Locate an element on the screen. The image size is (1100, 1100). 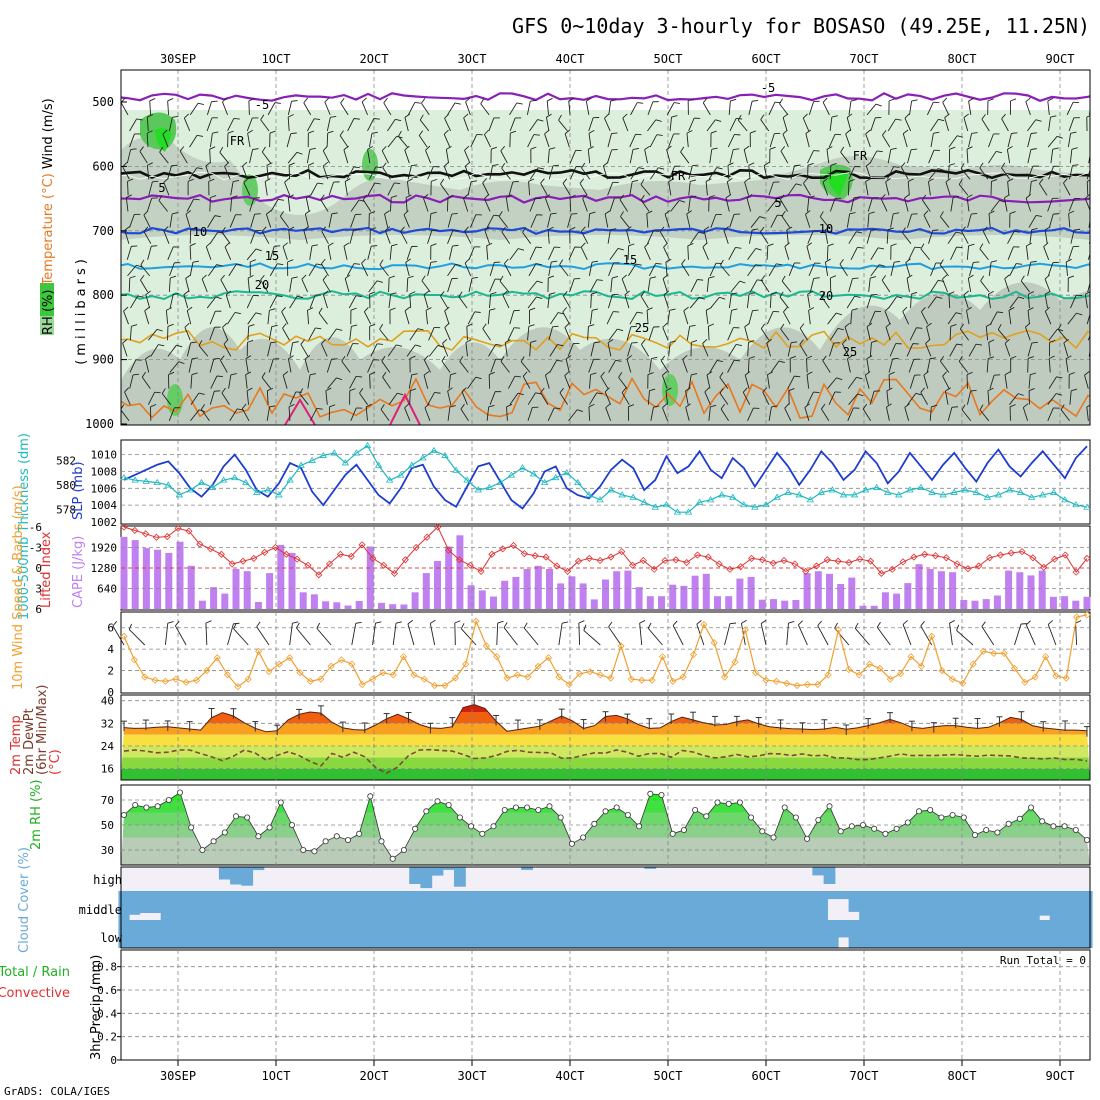
top-date-label: 8OCT is located at coordinates (962, 59).